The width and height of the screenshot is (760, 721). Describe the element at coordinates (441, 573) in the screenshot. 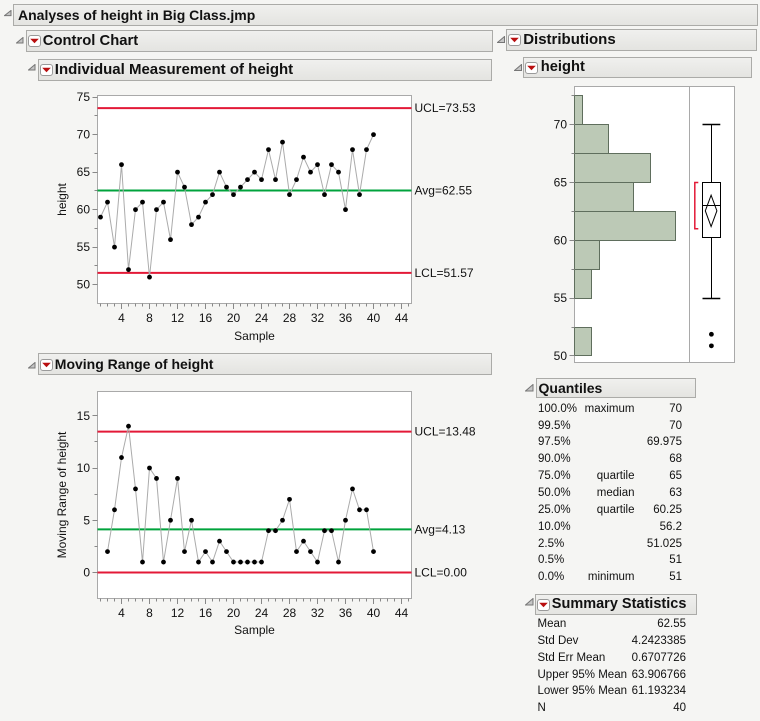

I see `svg-text: LCL=0.00` at that location.